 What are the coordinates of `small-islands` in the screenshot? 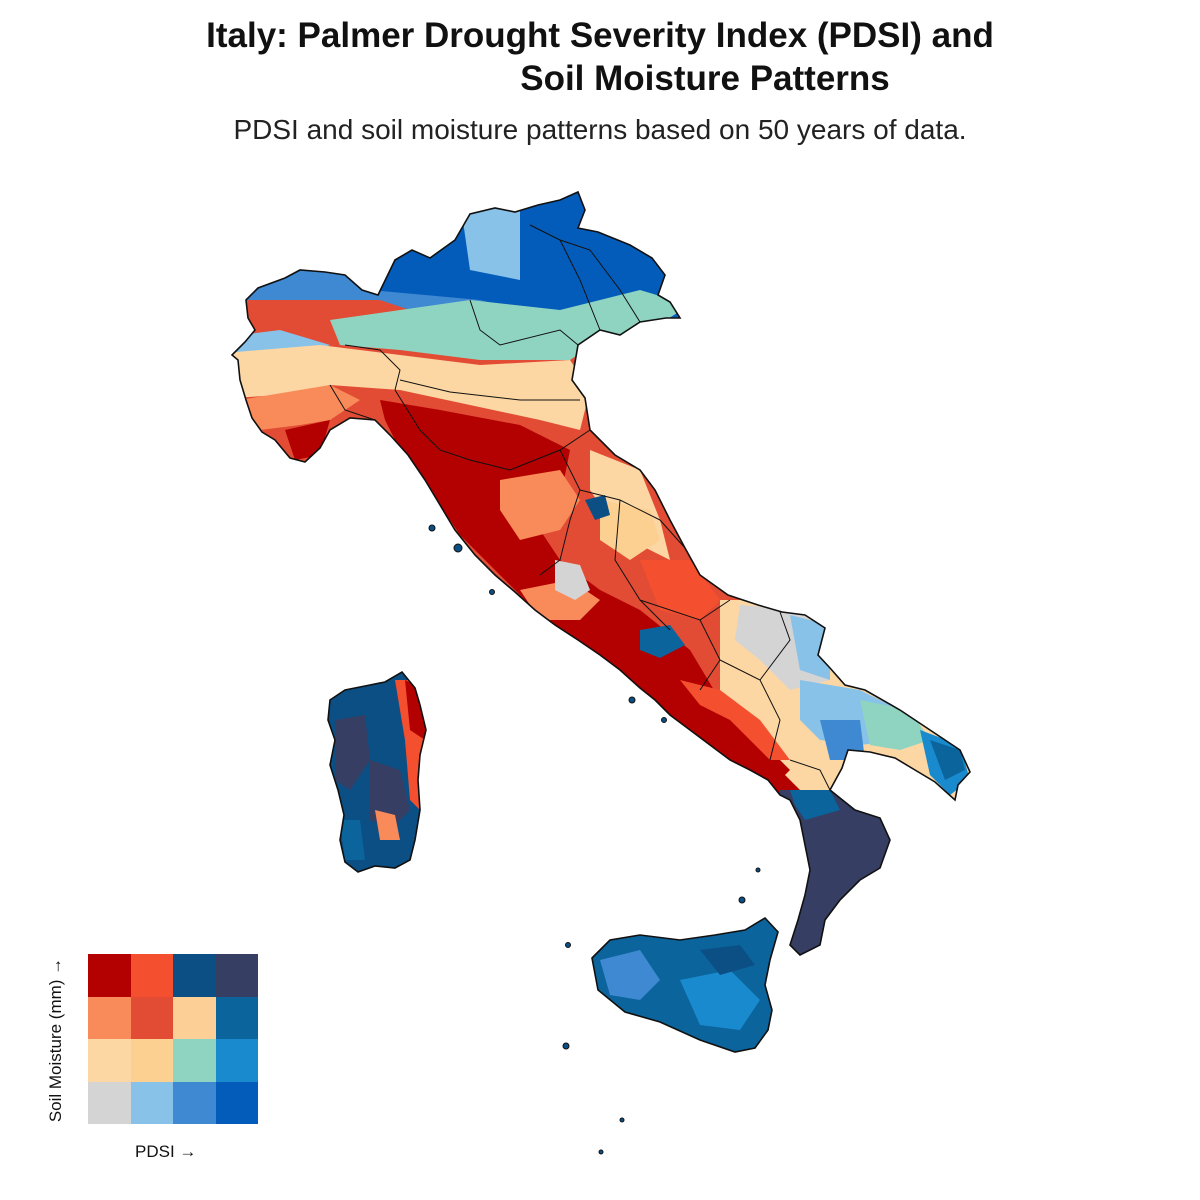 It's located at (594, 839).